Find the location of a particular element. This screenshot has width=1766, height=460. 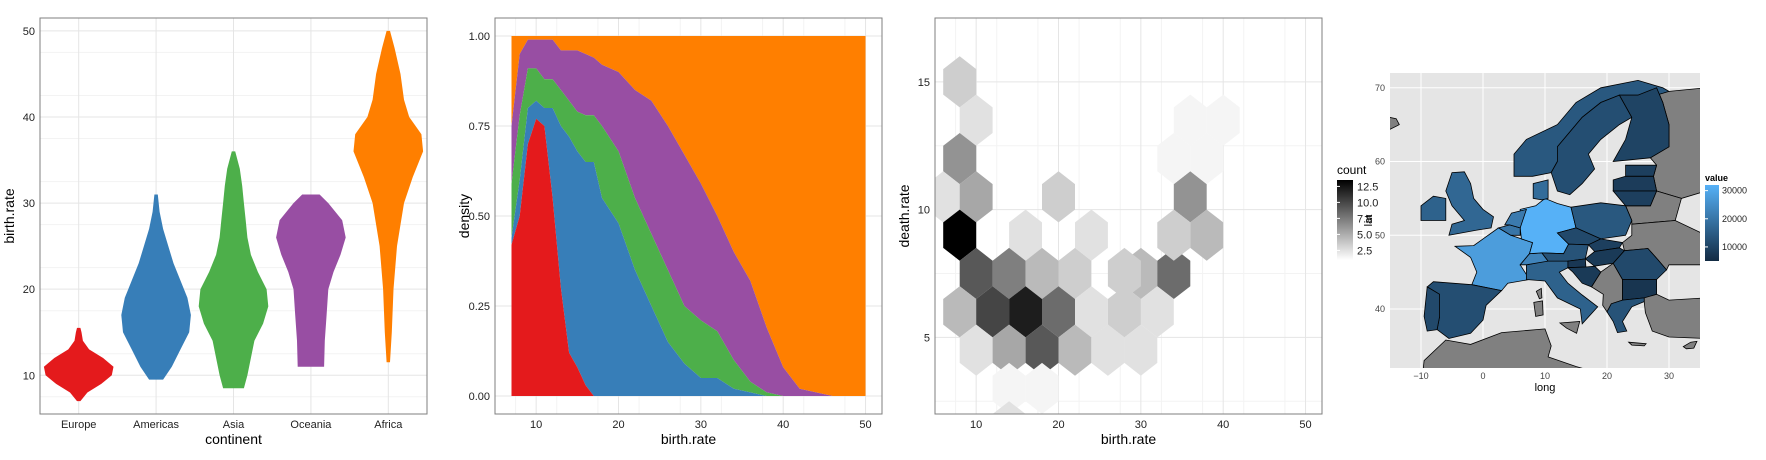

x-axis-title: birth.rate is located at coordinates (1128, 439).